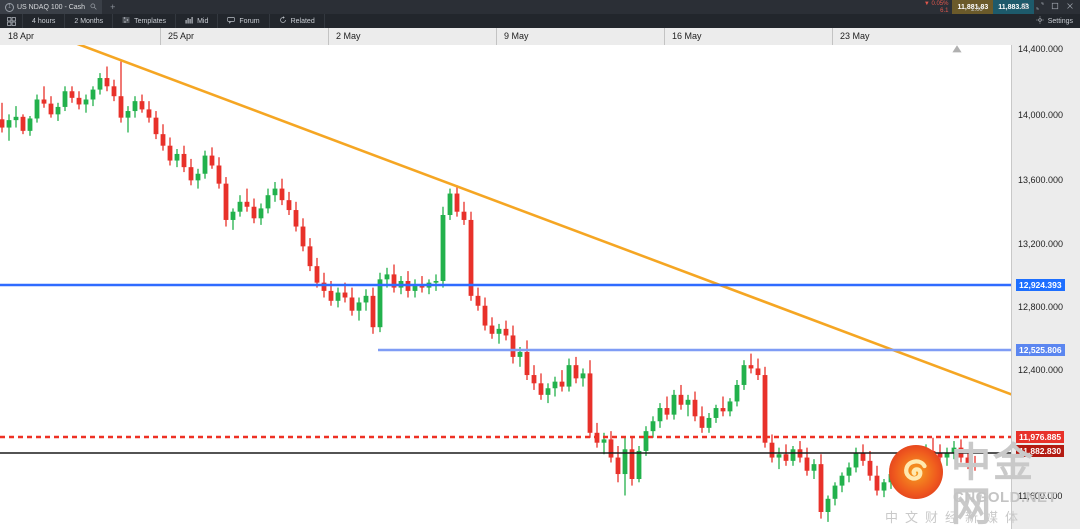 The height and width of the screenshot is (530, 1080). I want to click on price-axis-label: 13,200.000, so click(1041, 244).